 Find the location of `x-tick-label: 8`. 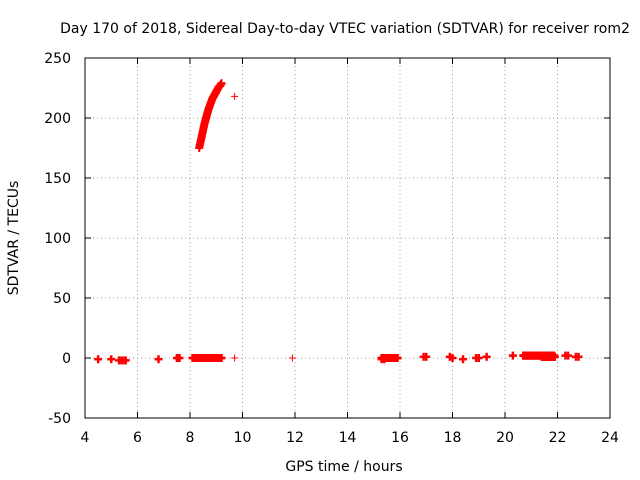

x-tick-label: 8 is located at coordinates (190, 438).